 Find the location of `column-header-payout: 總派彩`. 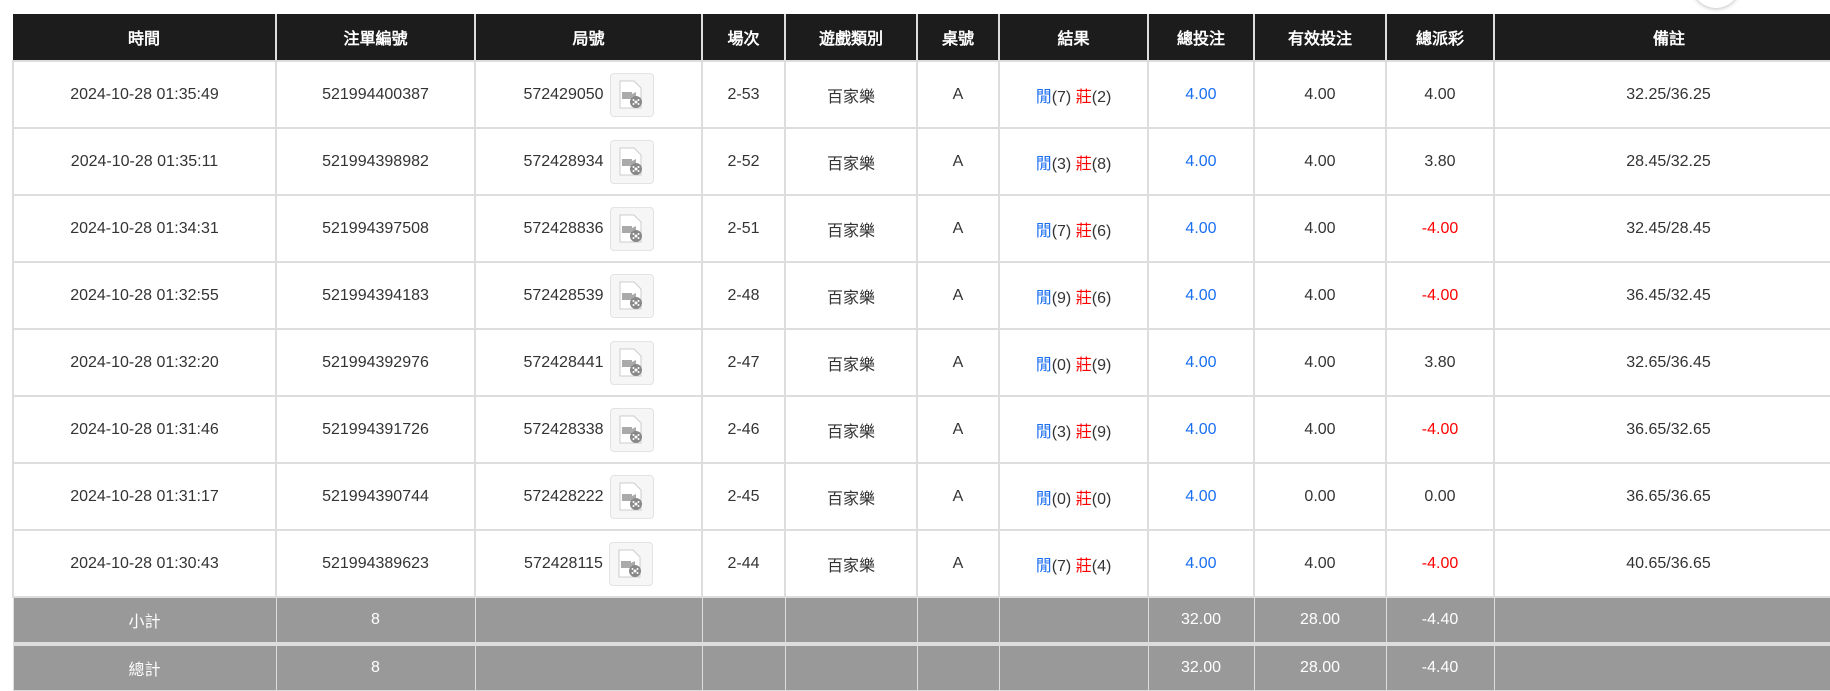

column-header-payout: 總派彩 is located at coordinates (1439, 37).